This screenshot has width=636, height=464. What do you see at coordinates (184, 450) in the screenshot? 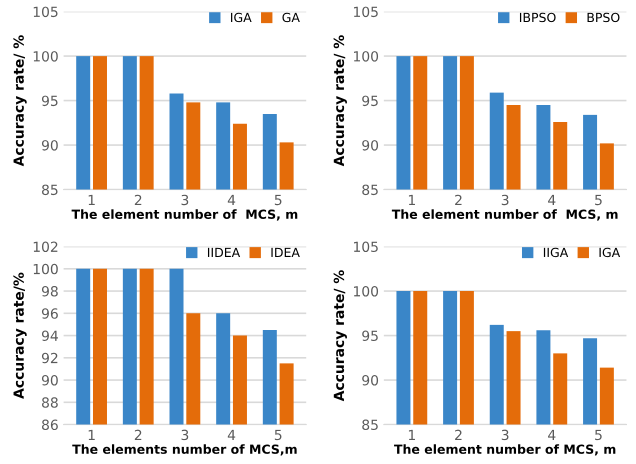
I see `x-axis-title: The elements number of MCS,m` at bounding box center [184, 450].